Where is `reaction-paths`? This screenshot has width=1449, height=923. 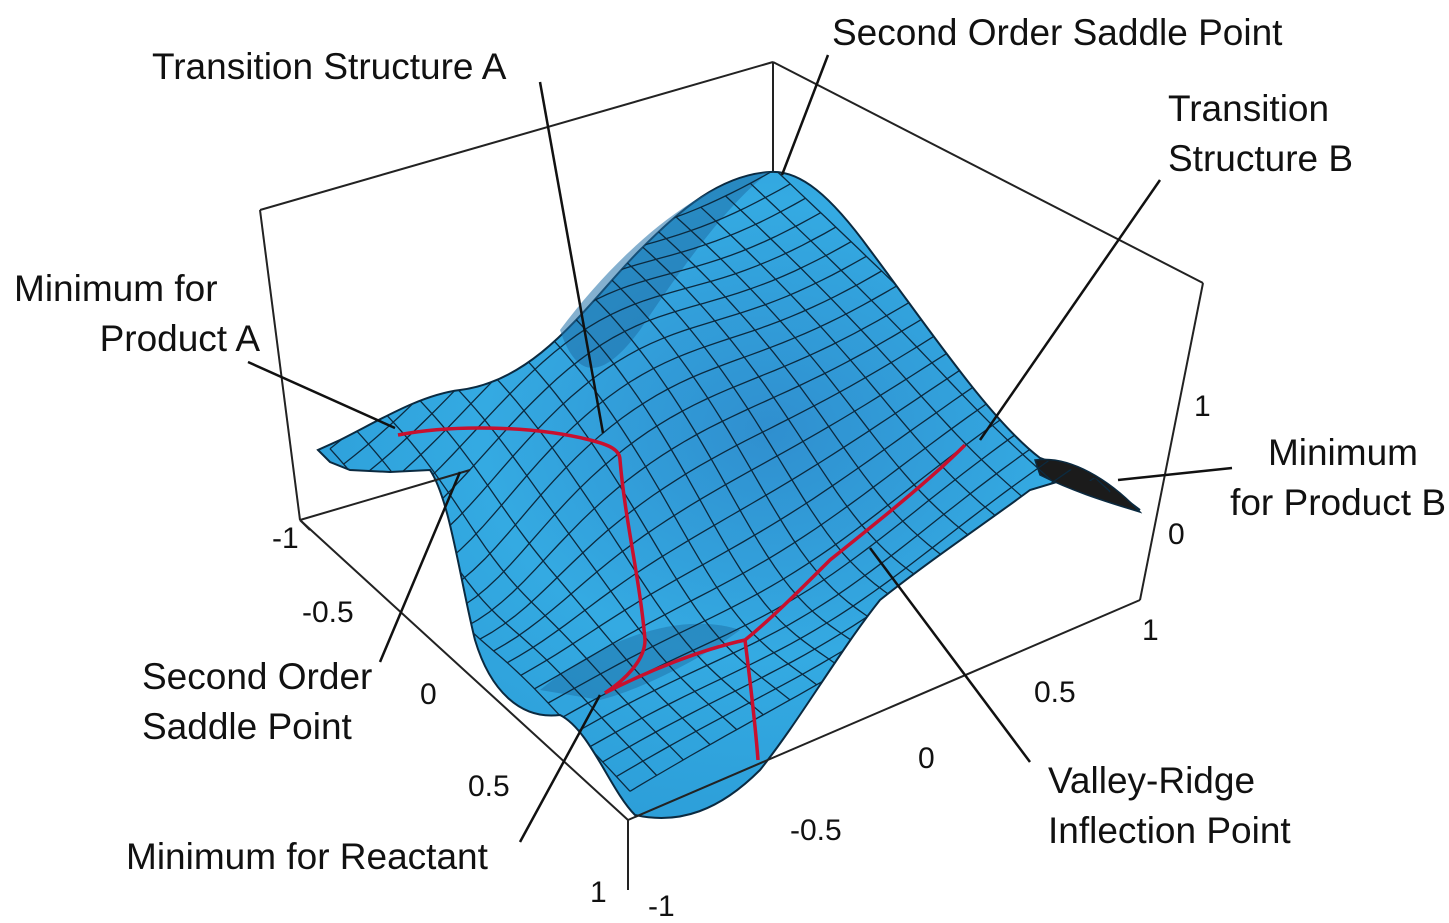
reaction-paths is located at coordinates (682, 593).